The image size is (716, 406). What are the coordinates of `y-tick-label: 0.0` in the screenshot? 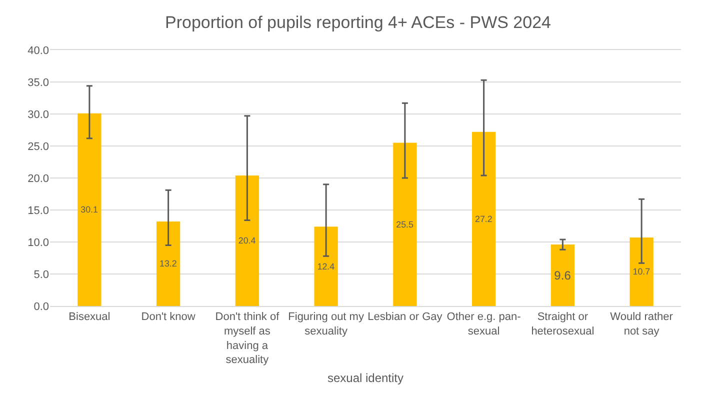 It's located at (41, 306).